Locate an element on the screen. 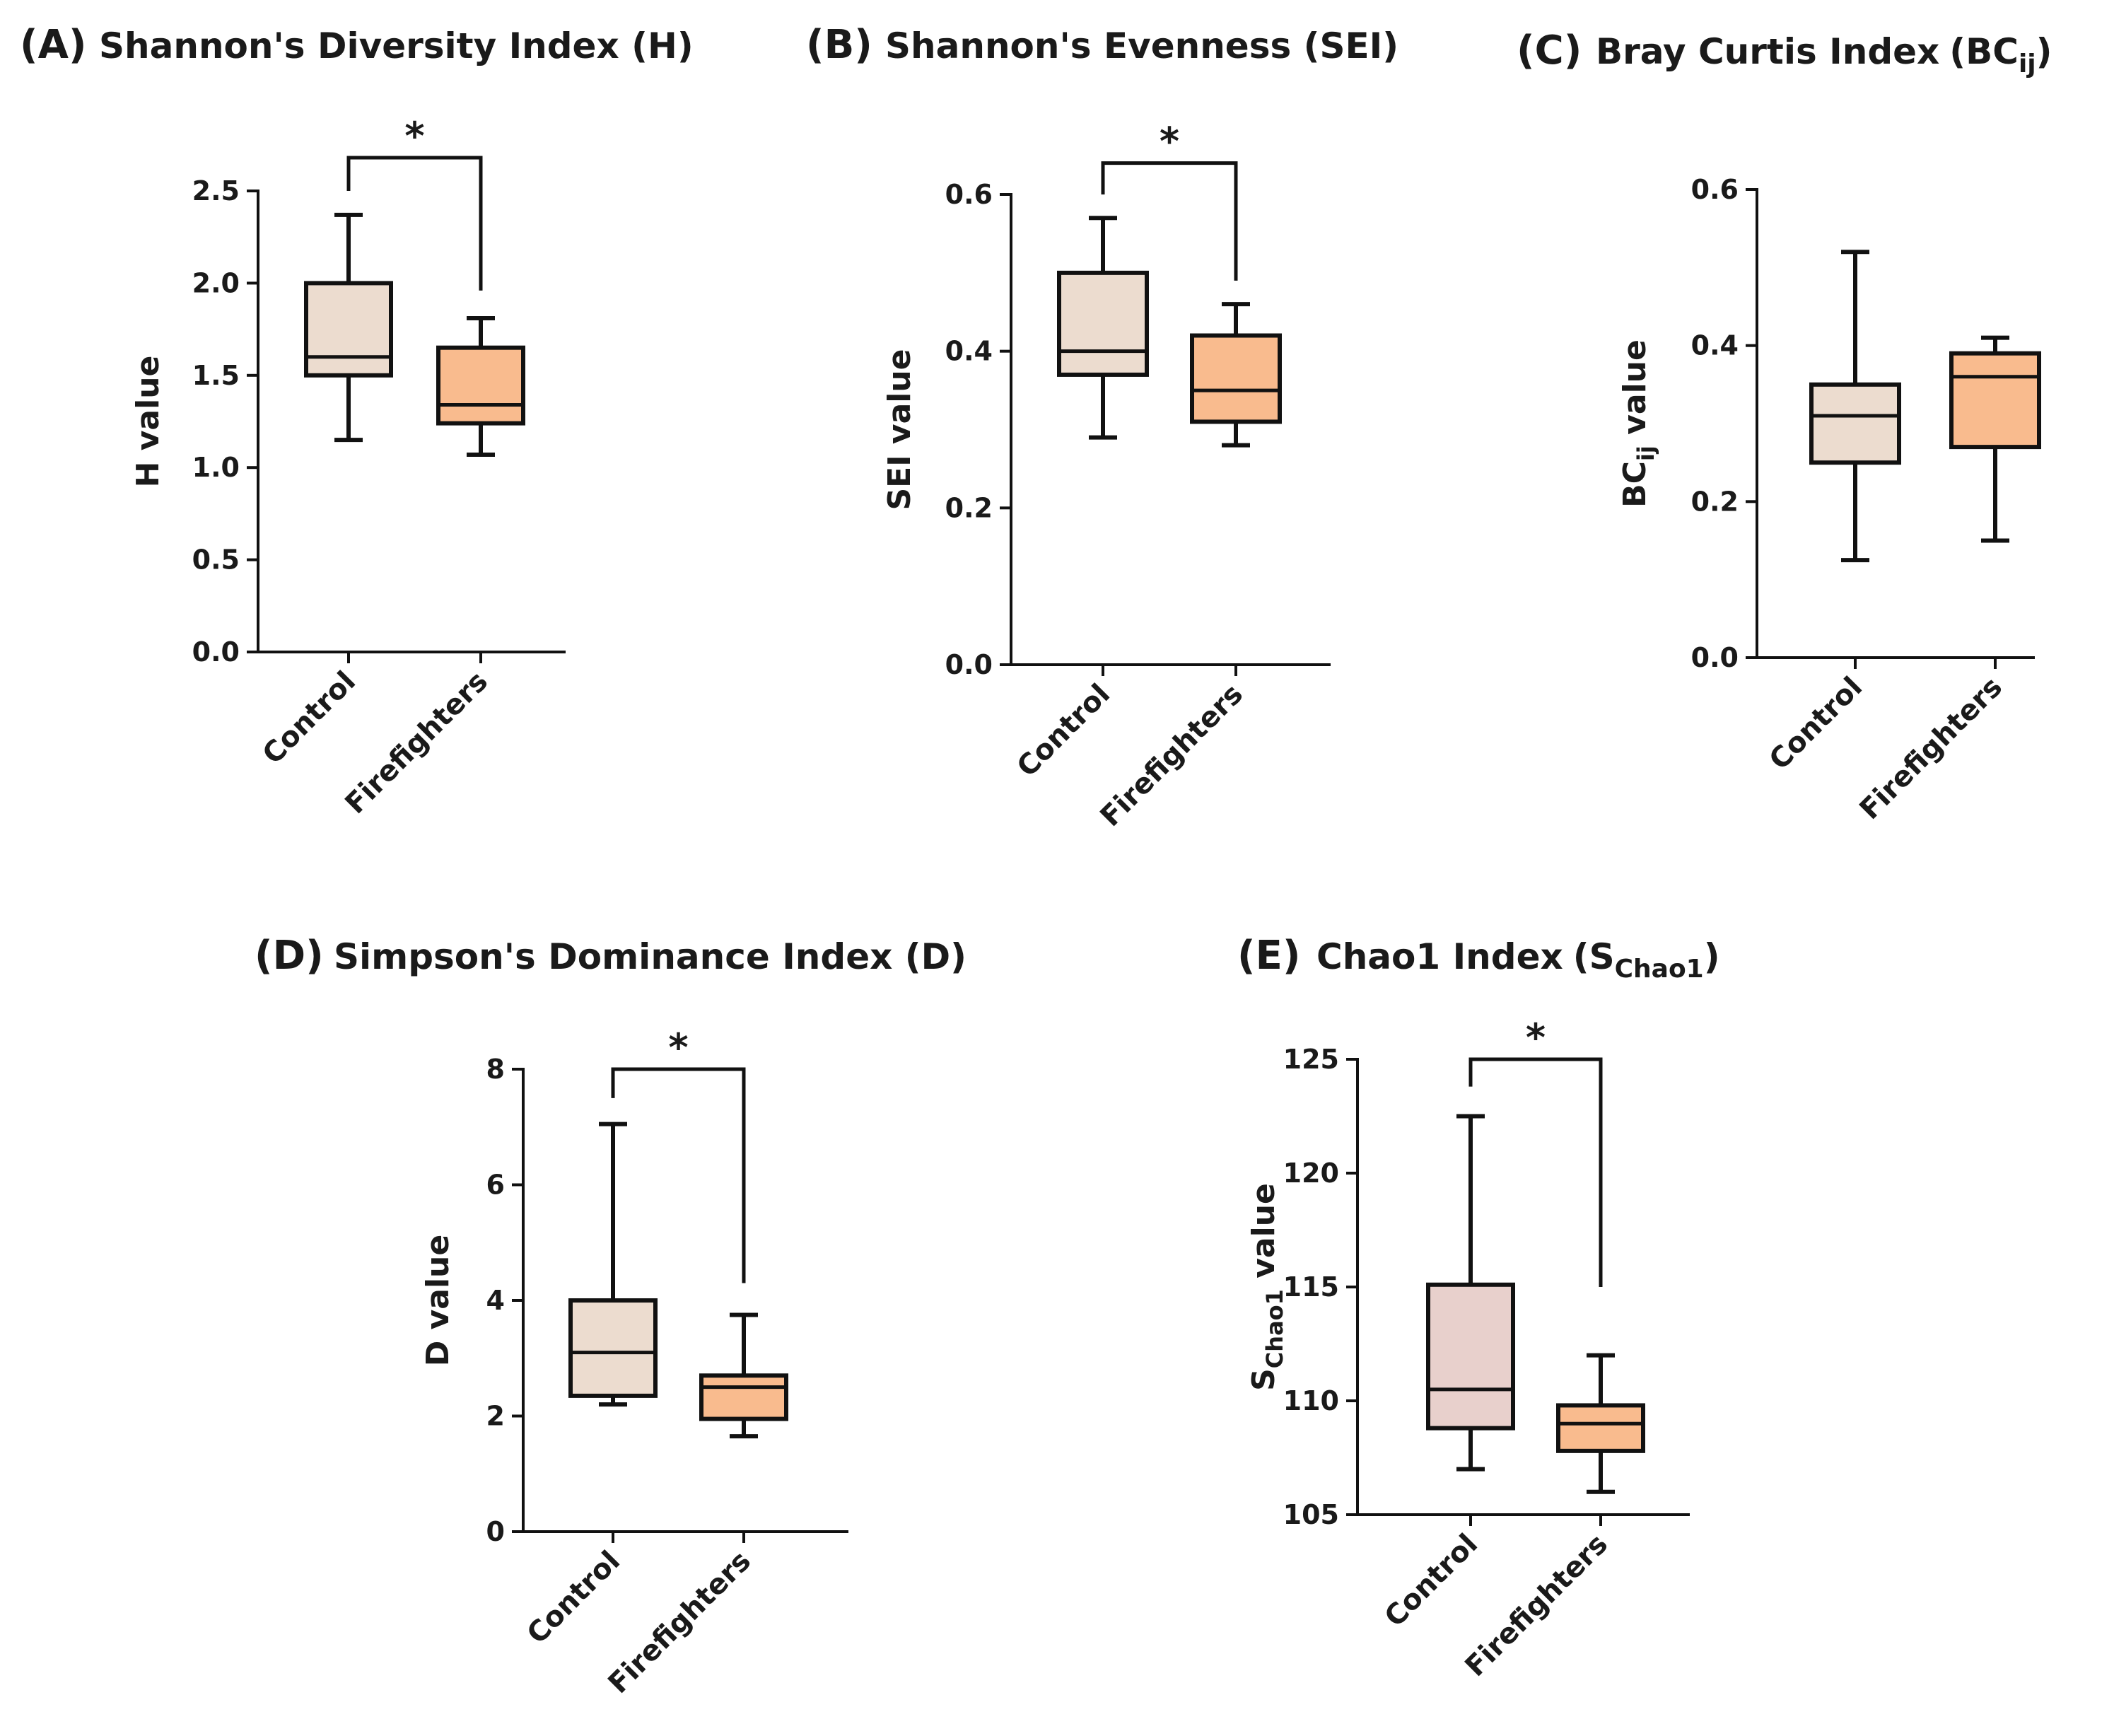  y-tick-label: 4 is located at coordinates (495, 1300).